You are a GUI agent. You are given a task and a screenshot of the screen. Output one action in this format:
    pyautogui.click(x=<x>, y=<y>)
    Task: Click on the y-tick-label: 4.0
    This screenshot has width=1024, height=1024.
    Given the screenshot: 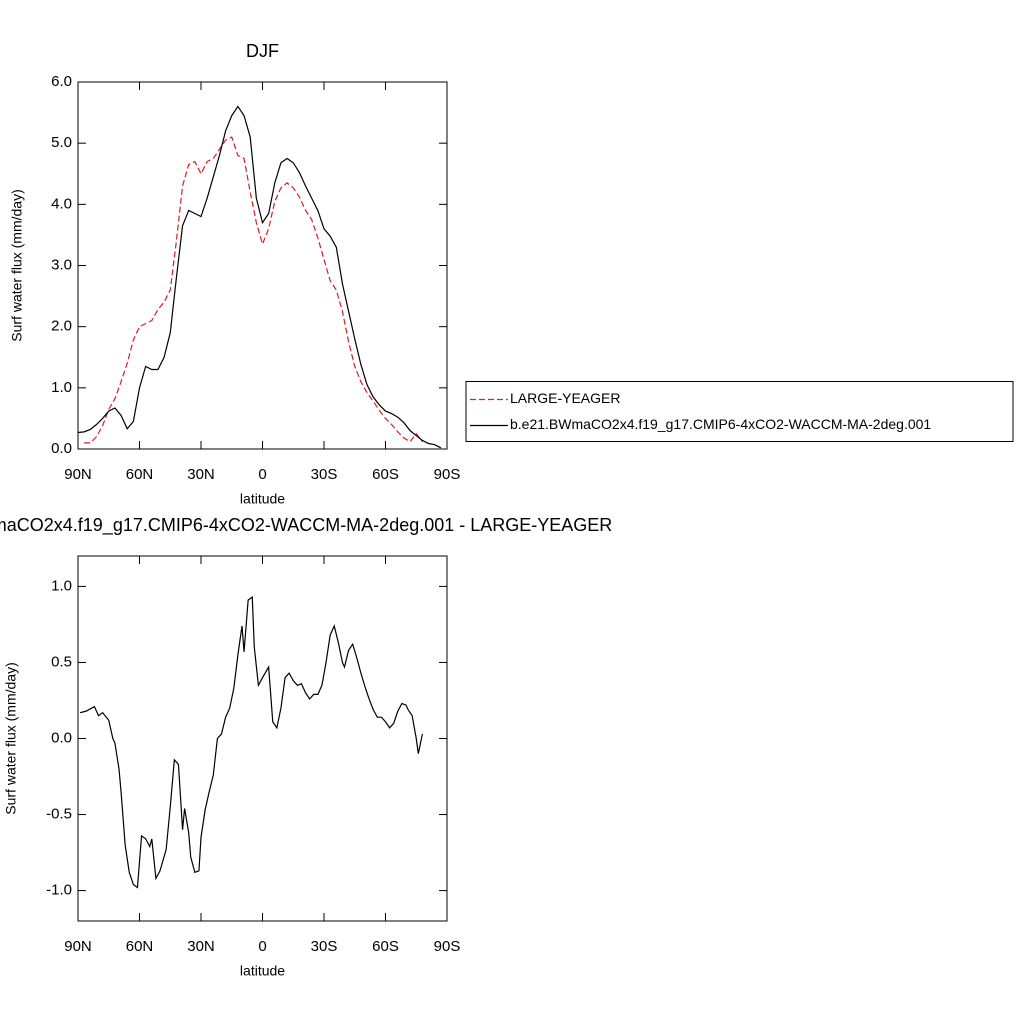 What is the action you would take?
    pyautogui.click(x=61, y=203)
    